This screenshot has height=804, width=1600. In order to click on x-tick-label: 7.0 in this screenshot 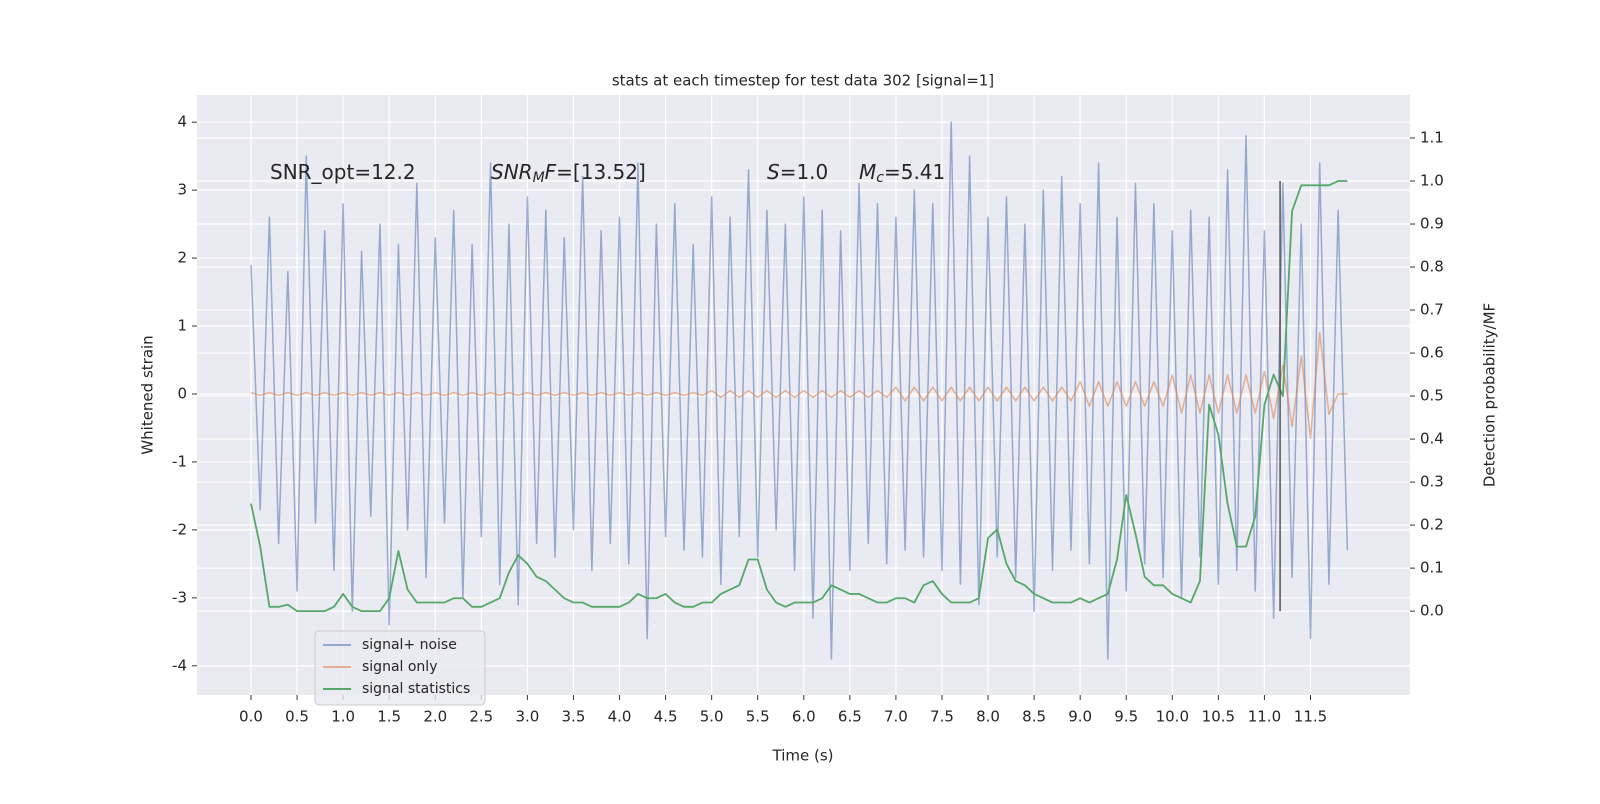, I will do `click(896, 717)`.